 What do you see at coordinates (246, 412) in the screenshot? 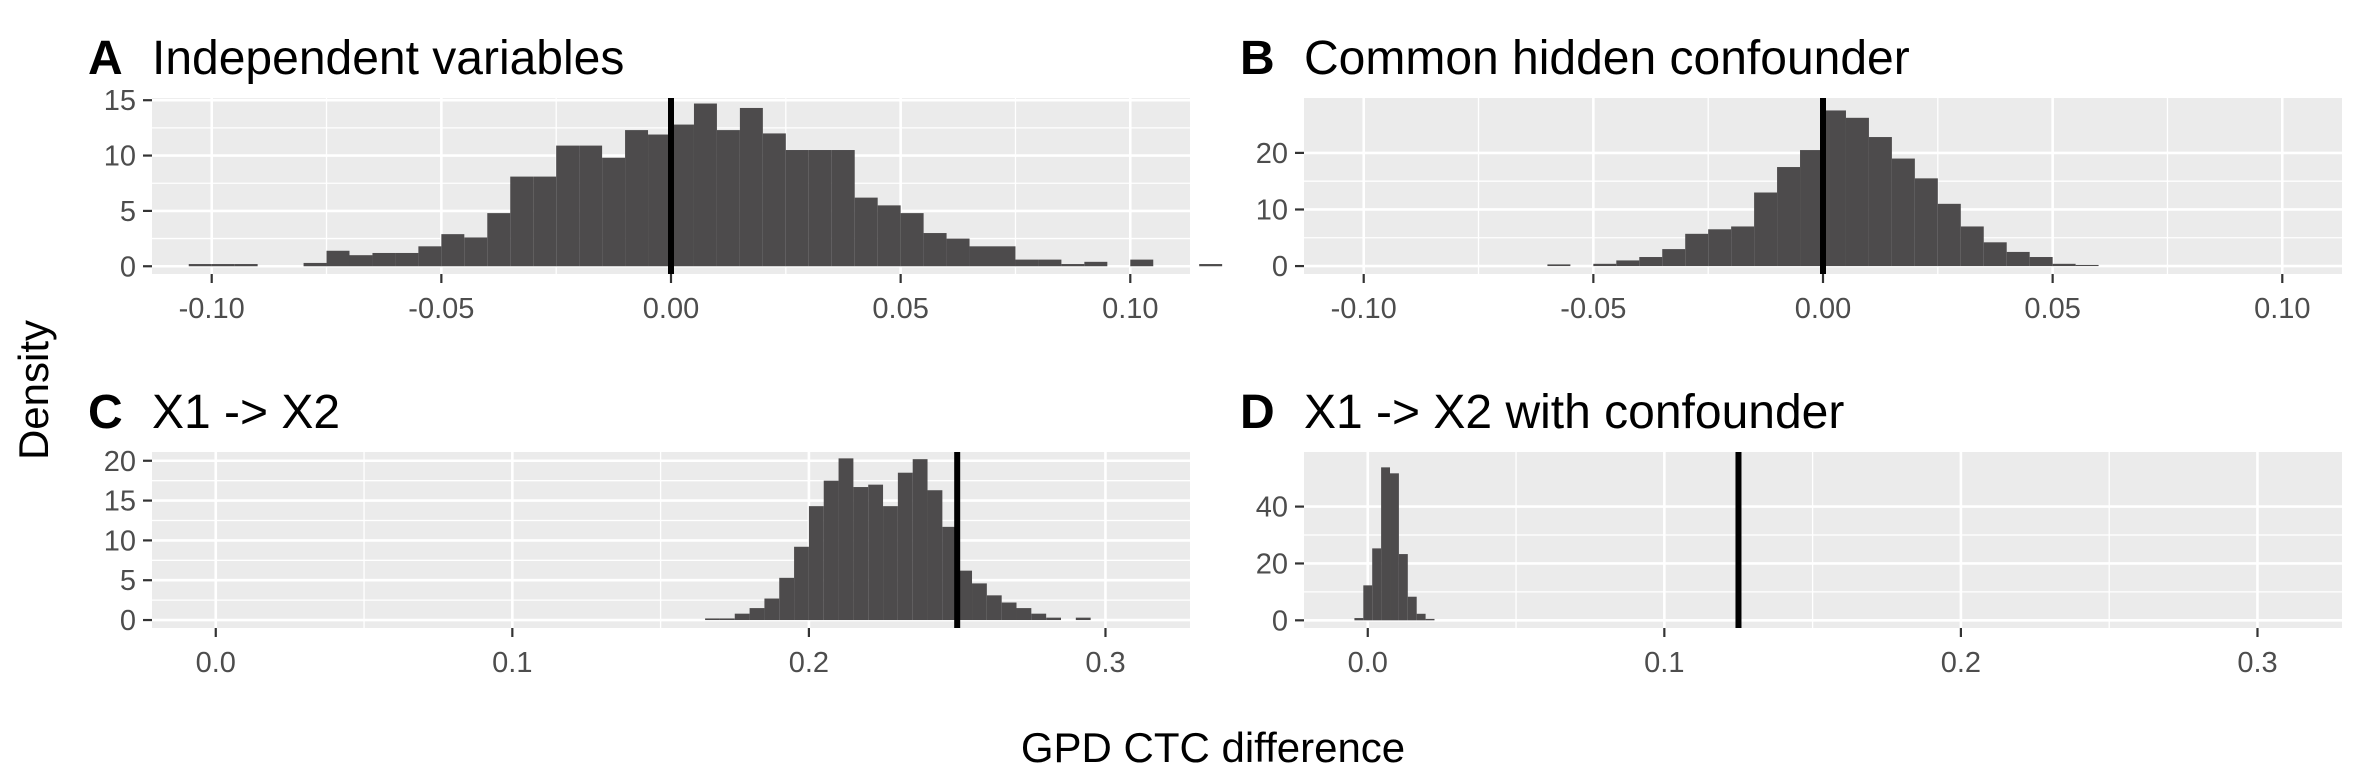
I see `panel-title: X1 -> X2` at bounding box center [246, 412].